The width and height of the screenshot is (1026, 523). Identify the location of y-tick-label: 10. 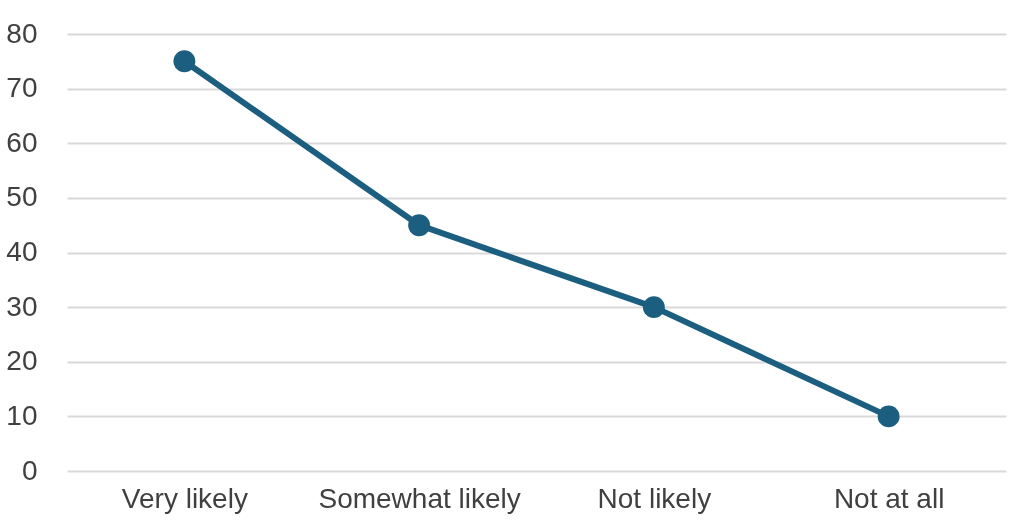
(22, 415).